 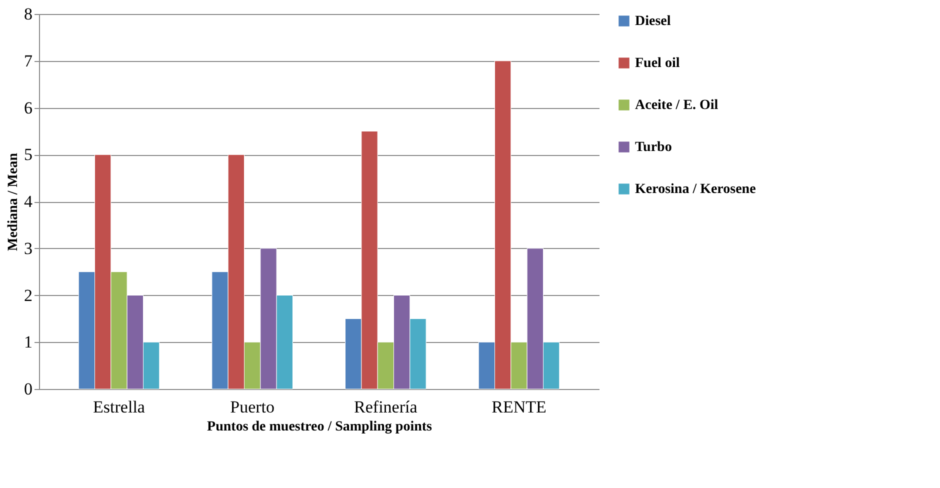 I want to click on y-tick-label: 8, so click(x=28, y=14).